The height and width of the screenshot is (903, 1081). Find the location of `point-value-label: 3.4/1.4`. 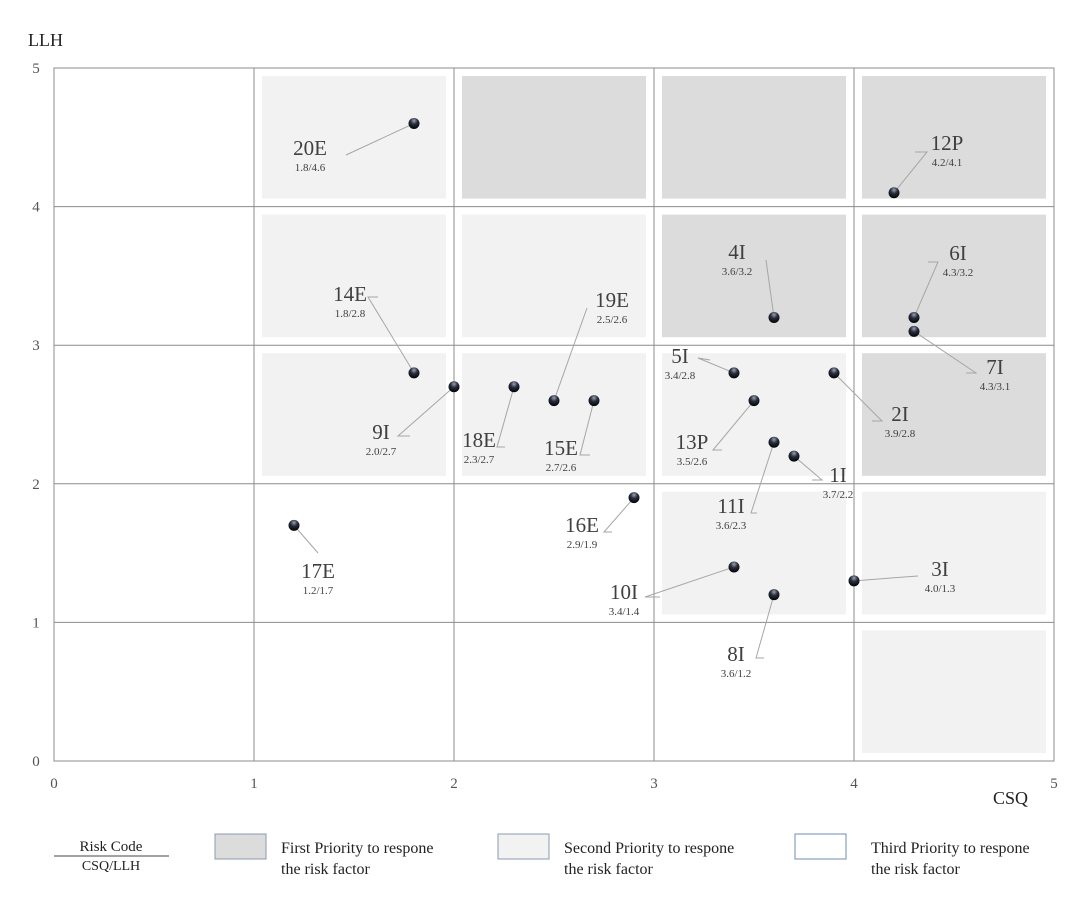

point-value-label: 3.4/1.4 is located at coordinates (624, 612).